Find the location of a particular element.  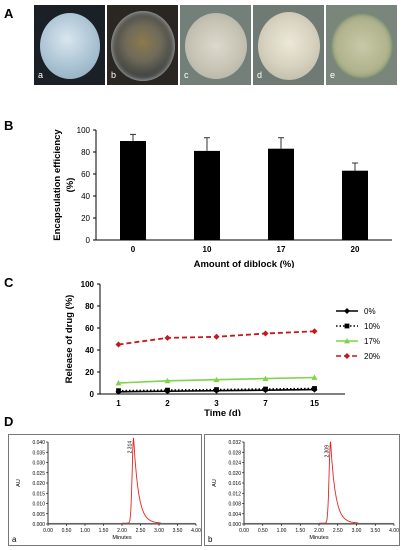

x-tick-label: 7 is located at coordinates (265, 403).